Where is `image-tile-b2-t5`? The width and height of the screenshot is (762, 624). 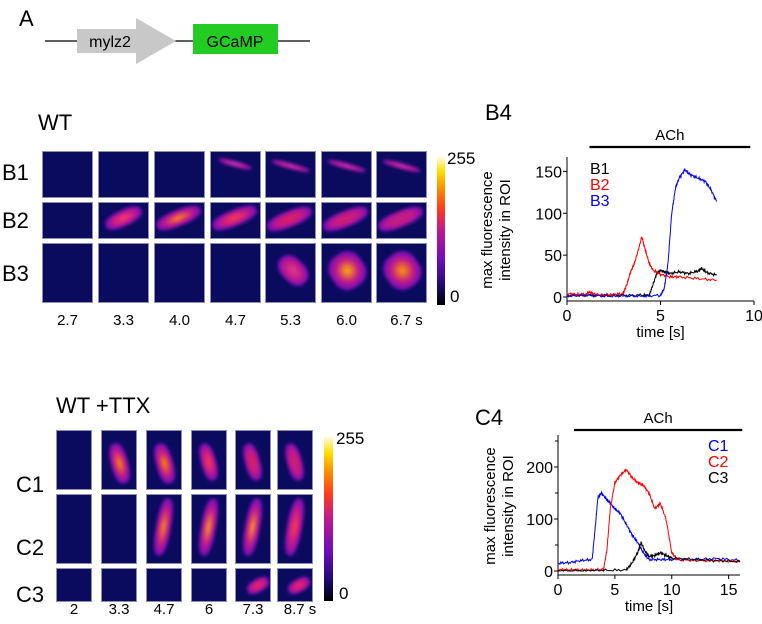 image-tile-b2-t5 is located at coordinates (290, 220).